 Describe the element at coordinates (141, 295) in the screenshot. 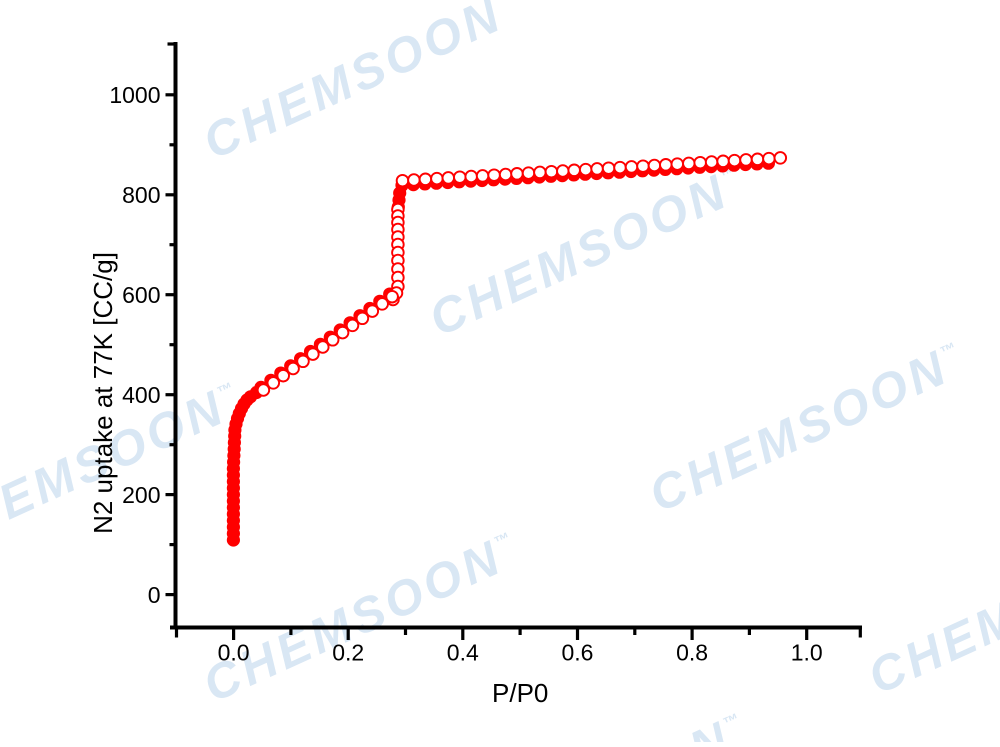

I see `svg-text: 600` at that location.